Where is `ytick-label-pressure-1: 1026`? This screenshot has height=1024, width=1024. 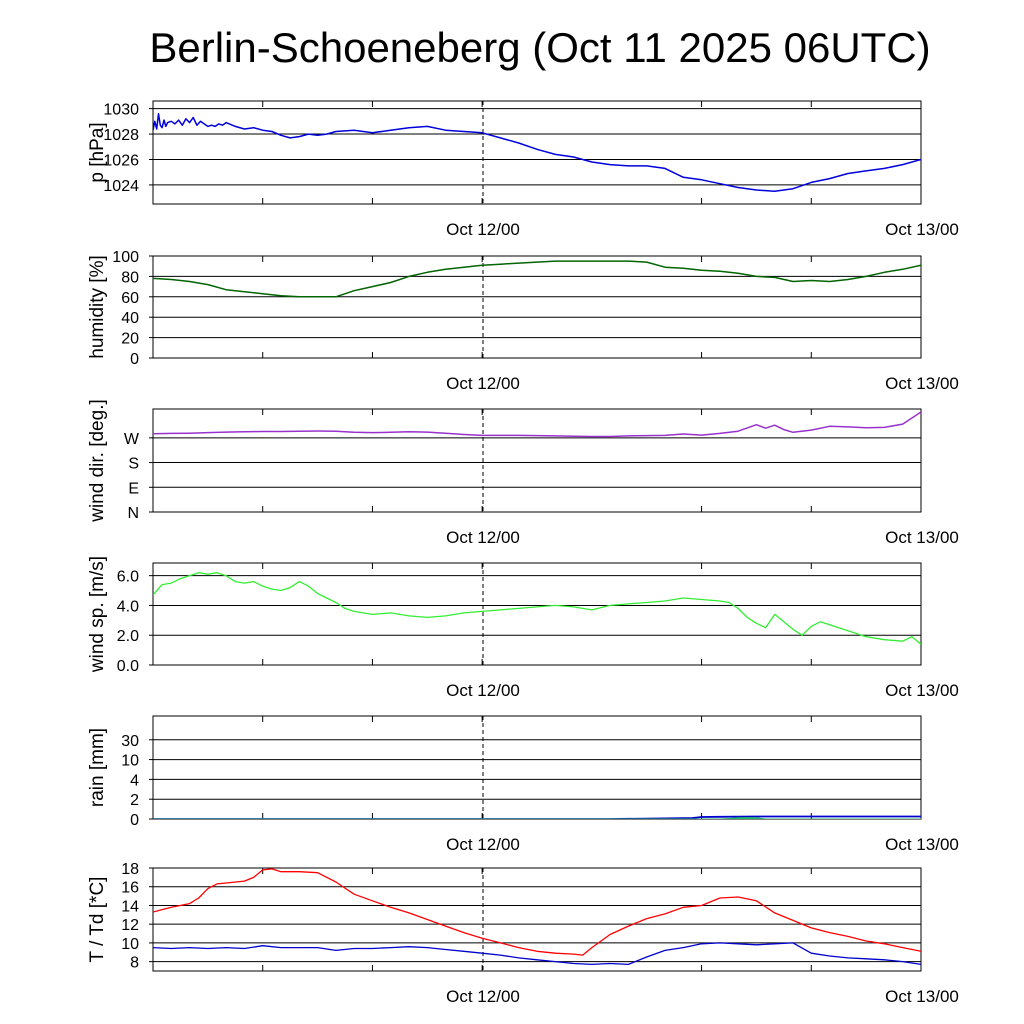
ytick-label-pressure-1: 1026 is located at coordinates (121, 160).